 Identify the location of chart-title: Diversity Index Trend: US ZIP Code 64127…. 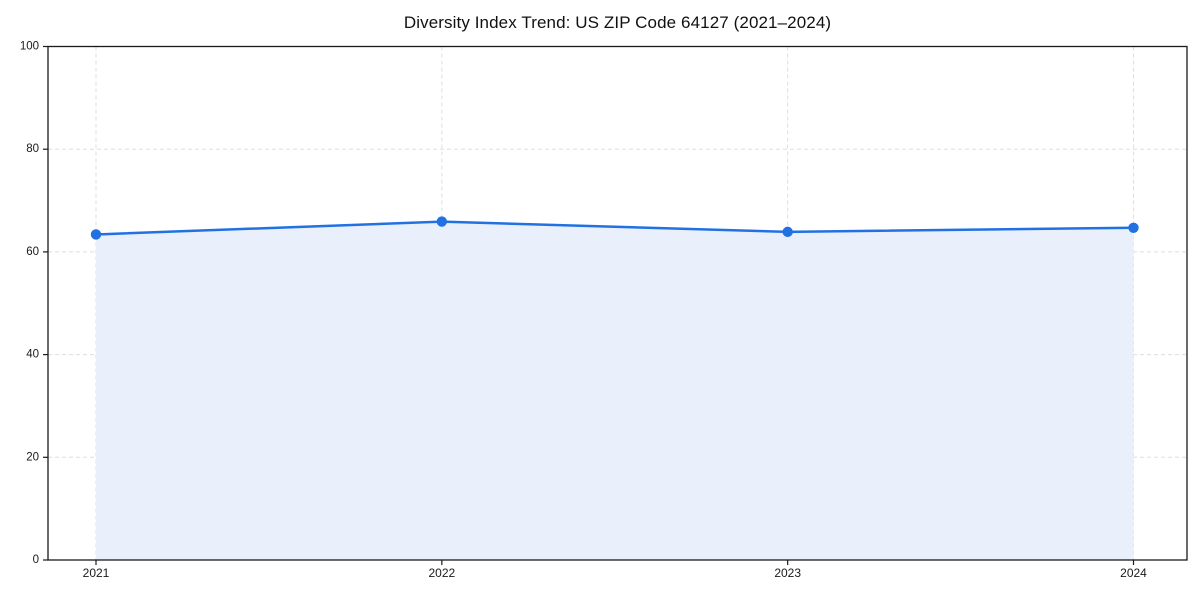
(617, 22).